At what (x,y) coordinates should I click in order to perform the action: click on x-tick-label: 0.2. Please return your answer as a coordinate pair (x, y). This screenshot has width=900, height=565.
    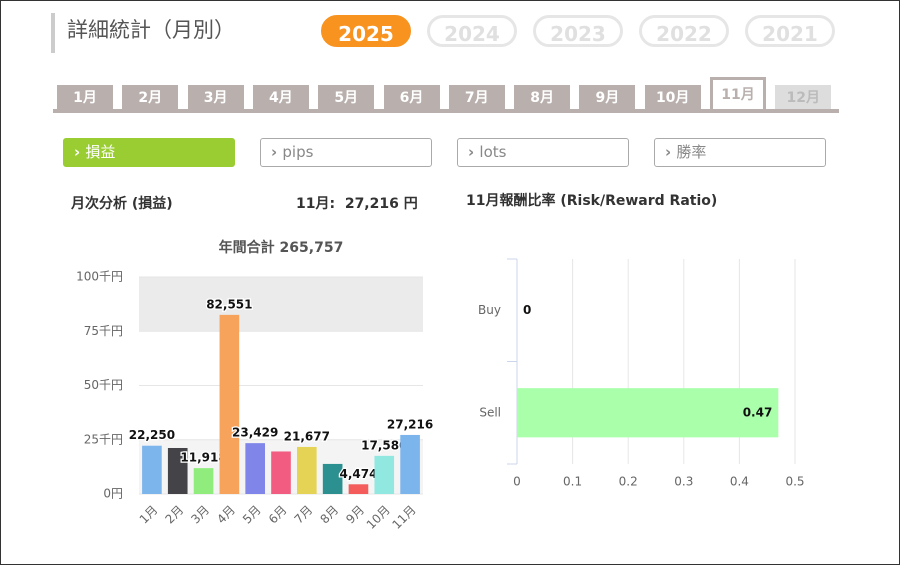
    Looking at the image, I should click on (628, 482).